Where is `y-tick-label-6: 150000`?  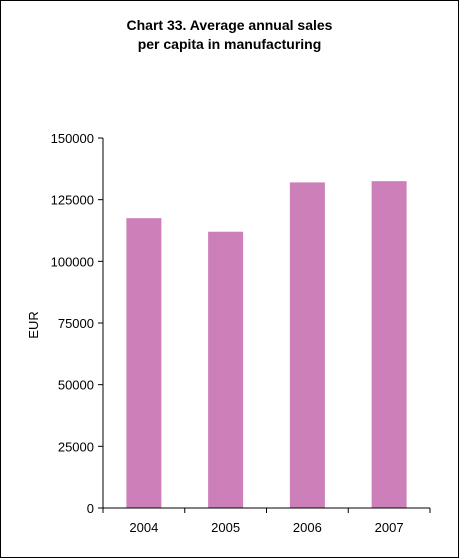
y-tick-label-6: 150000 is located at coordinates (72, 138).